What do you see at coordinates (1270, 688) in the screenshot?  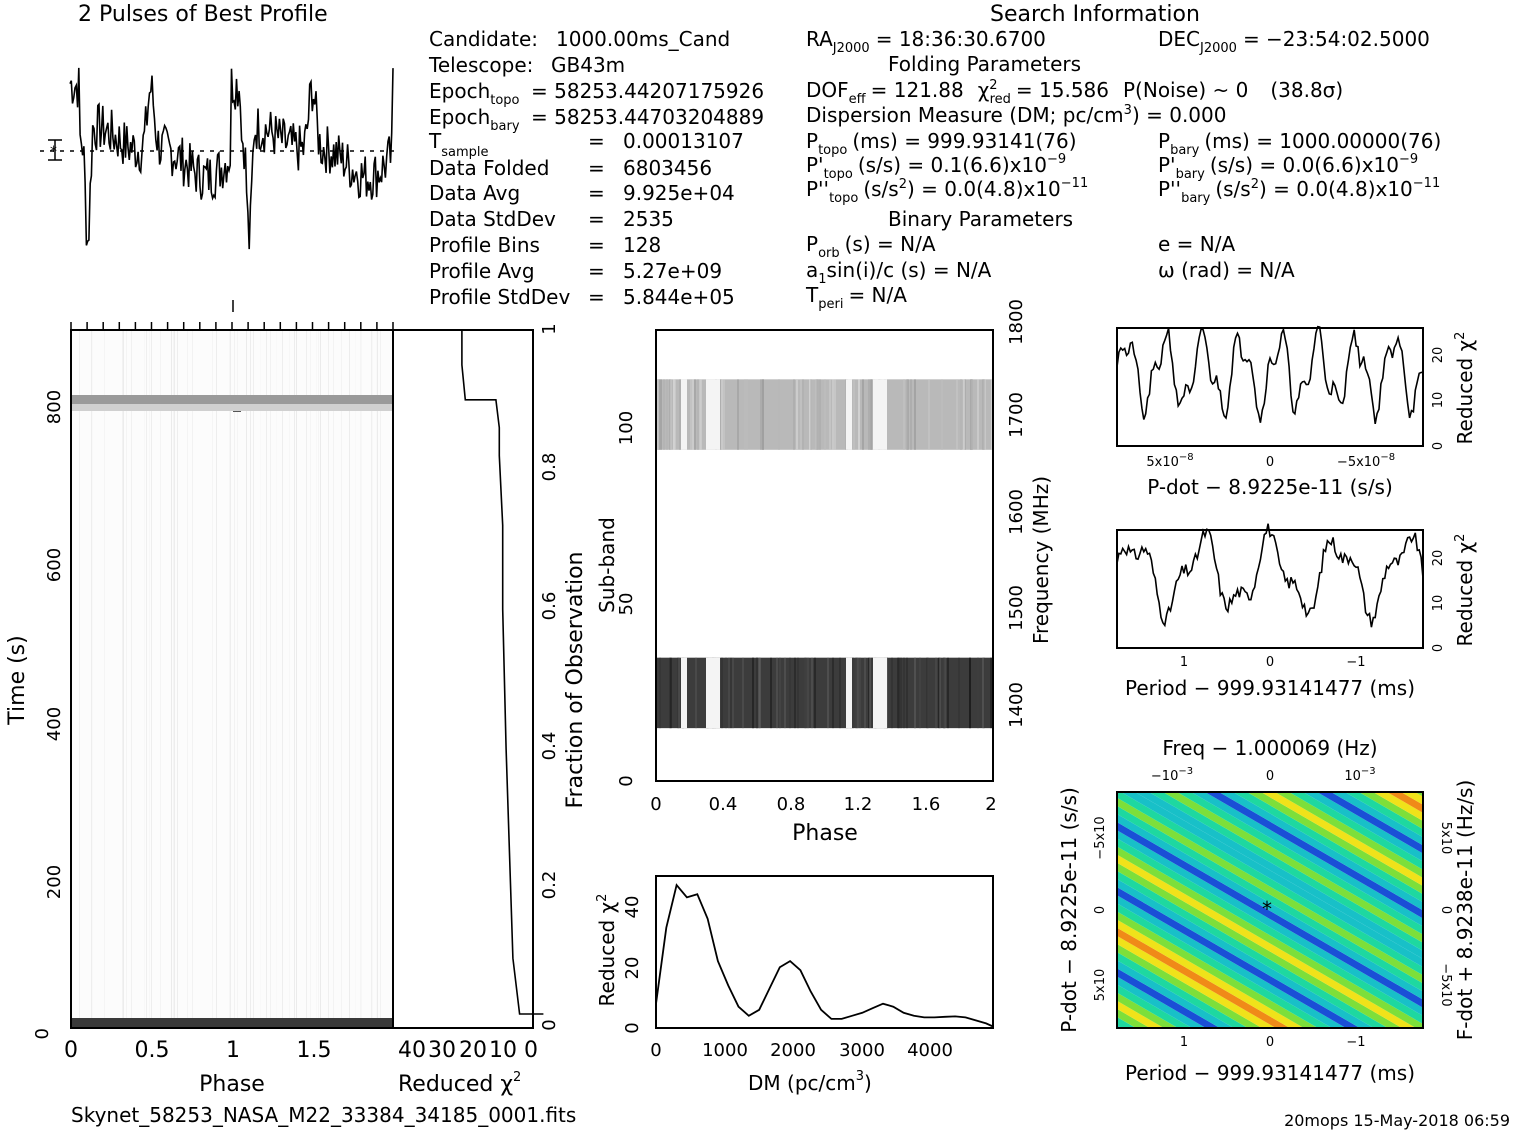 I see `period-xlabel: Period − 999.93141477 (ms)` at bounding box center [1270, 688].